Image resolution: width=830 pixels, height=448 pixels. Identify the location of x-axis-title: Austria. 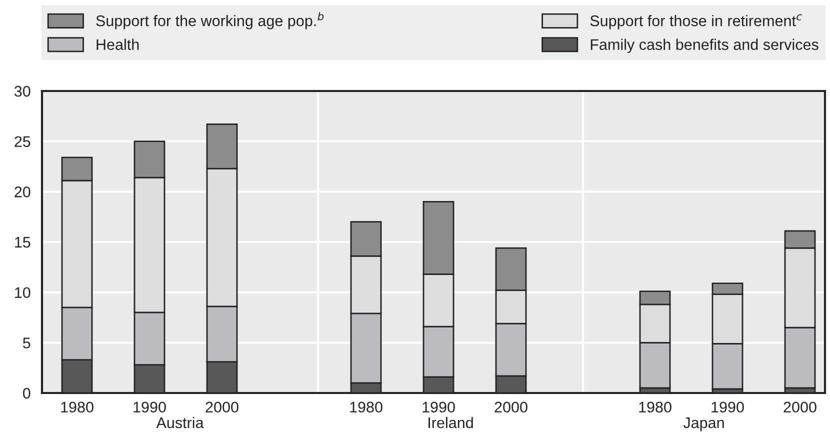
(180, 422).